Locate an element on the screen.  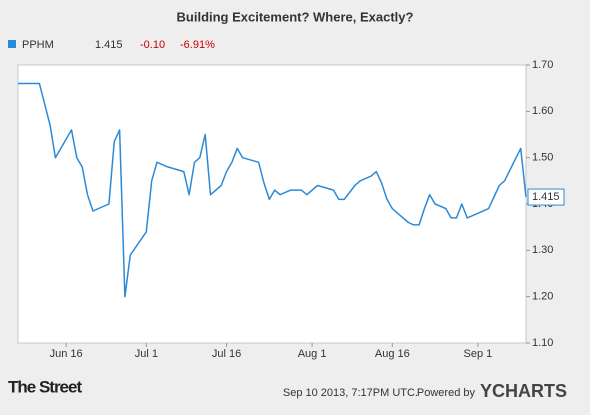
legend-change-percent: -6.91% is located at coordinates (197, 45).